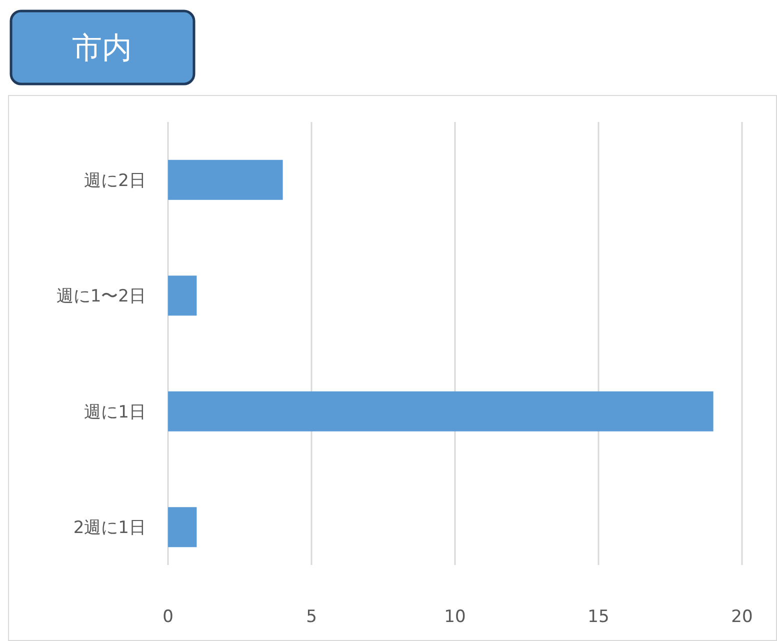  I want to click on x-tick-label: 0, so click(168, 617).